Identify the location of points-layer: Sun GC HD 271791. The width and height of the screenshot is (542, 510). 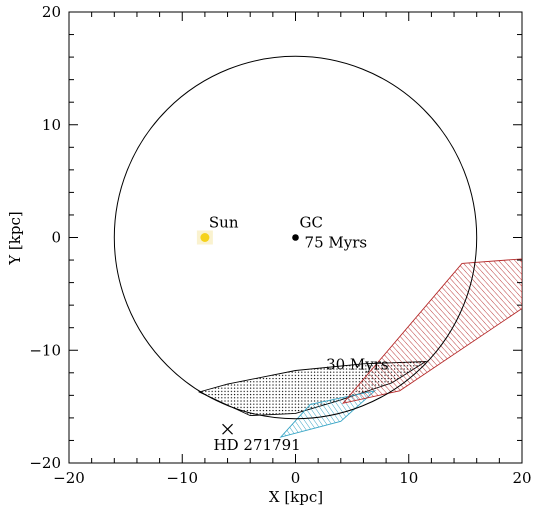
(259, 334).